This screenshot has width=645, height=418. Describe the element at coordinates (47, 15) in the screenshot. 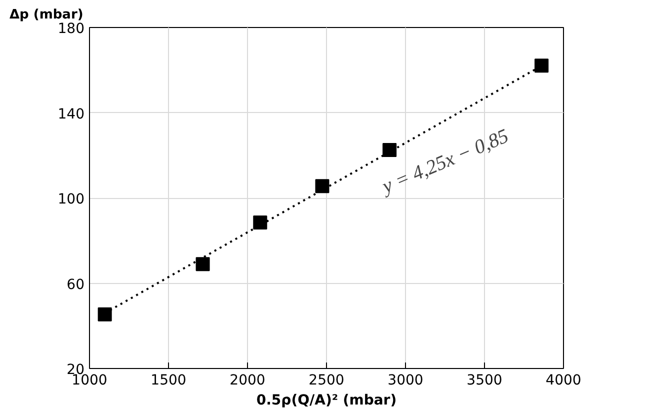

I see `y-axis-title: Δp (mbar)` at that location.